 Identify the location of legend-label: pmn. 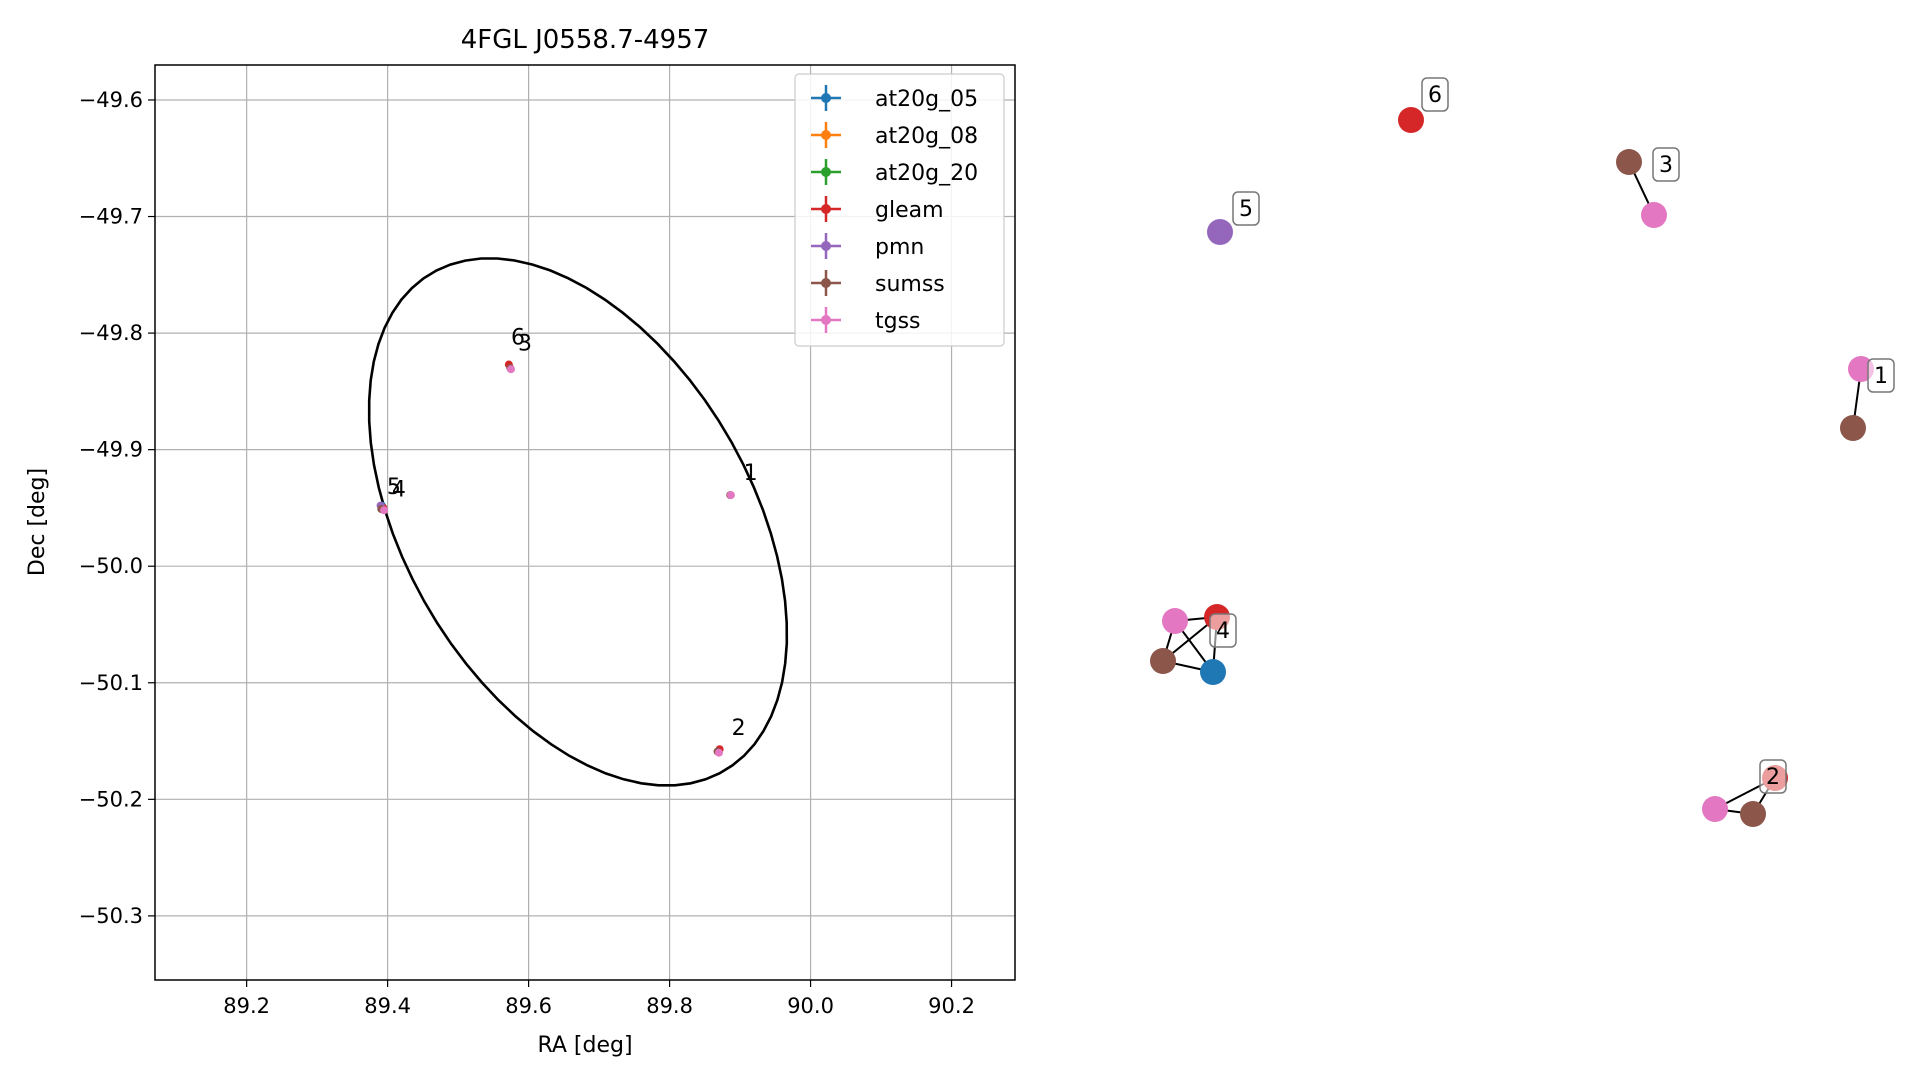
(899, 247).